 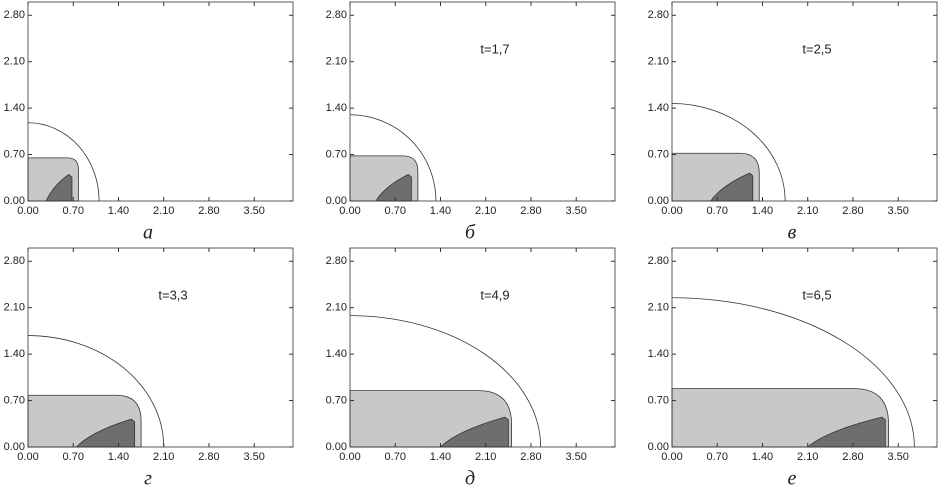 I want to click on time-label: t=1,7, so click(x=494, y=48).